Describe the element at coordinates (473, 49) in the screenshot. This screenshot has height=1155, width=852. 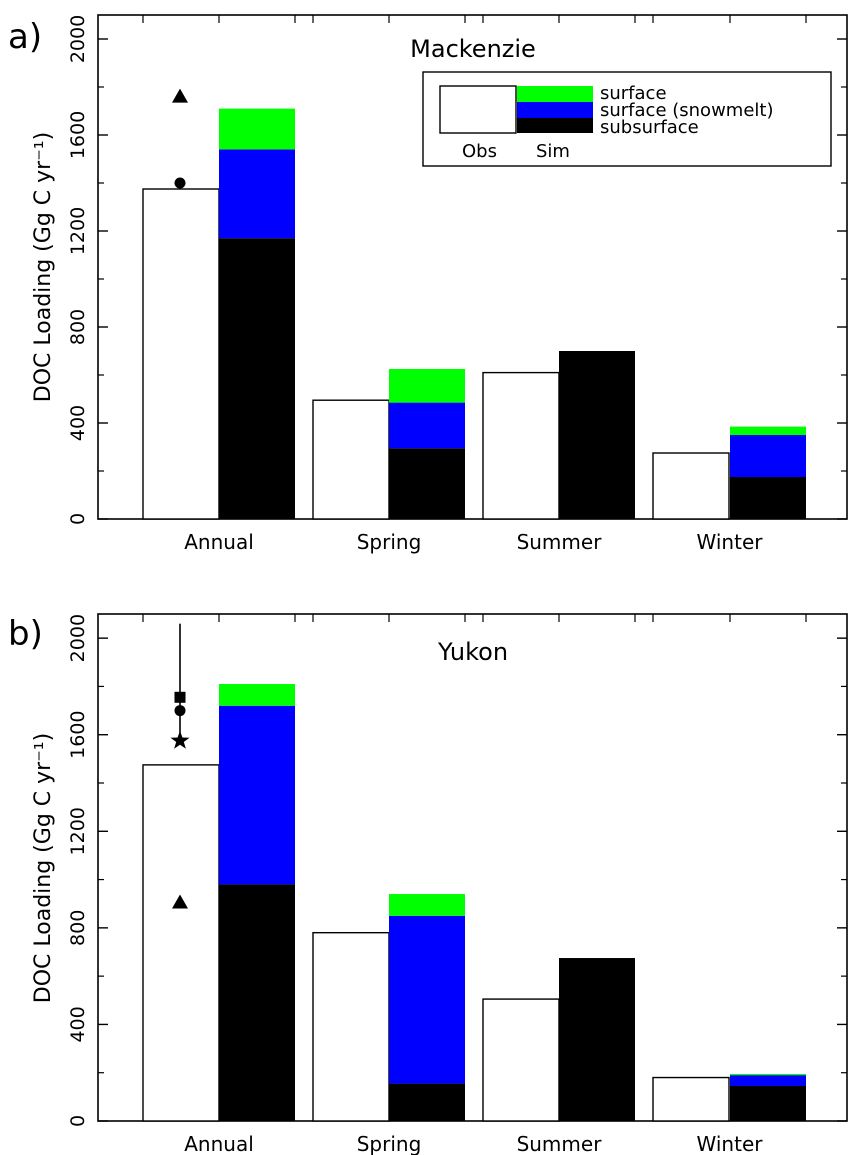
I see `chart-title: Mackenzie` at that location.